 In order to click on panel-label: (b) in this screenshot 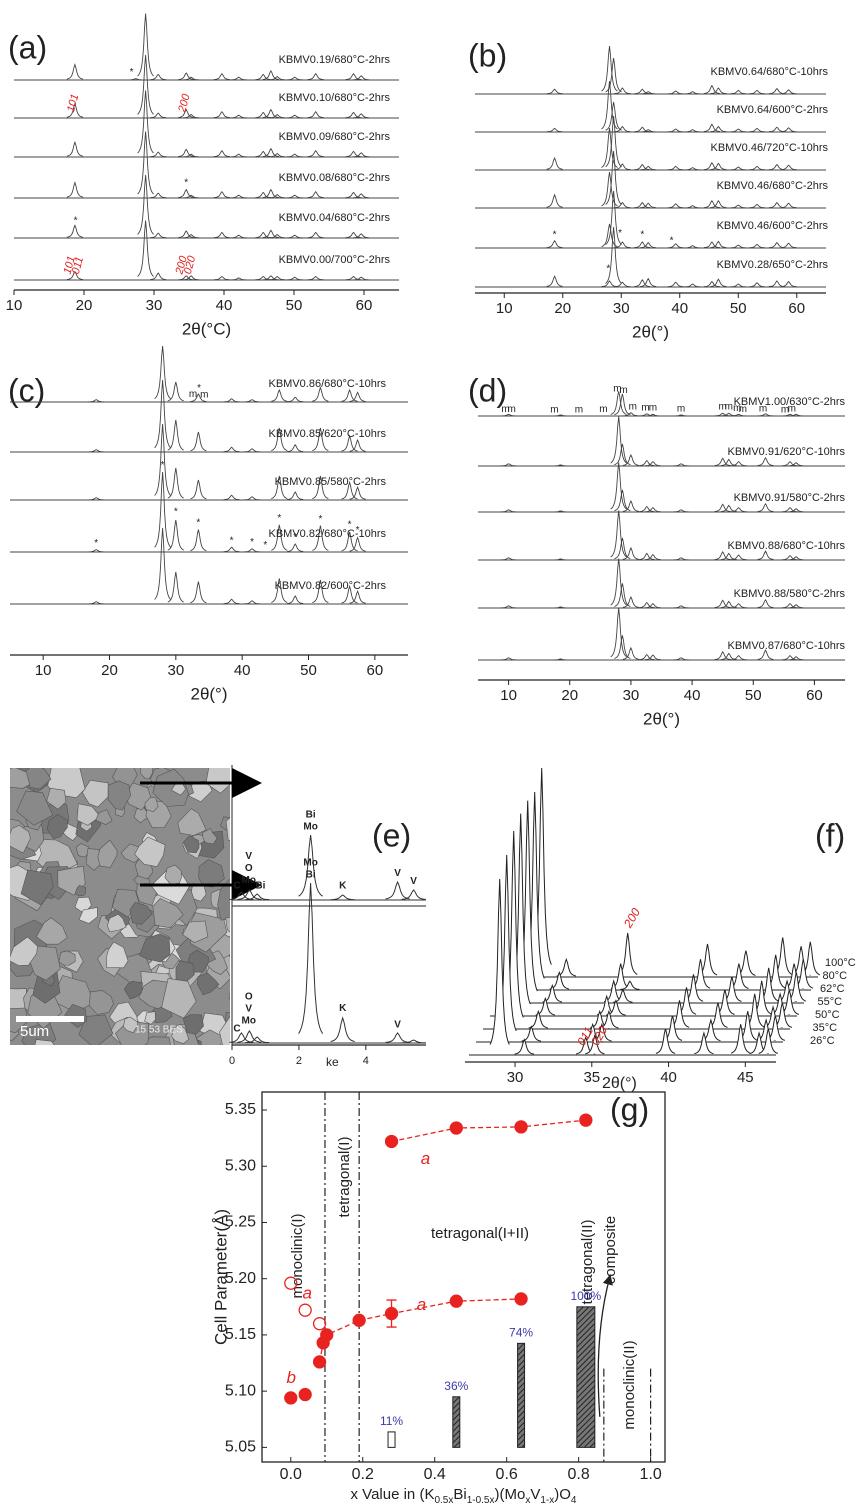, I will do `click(487, 55)`.